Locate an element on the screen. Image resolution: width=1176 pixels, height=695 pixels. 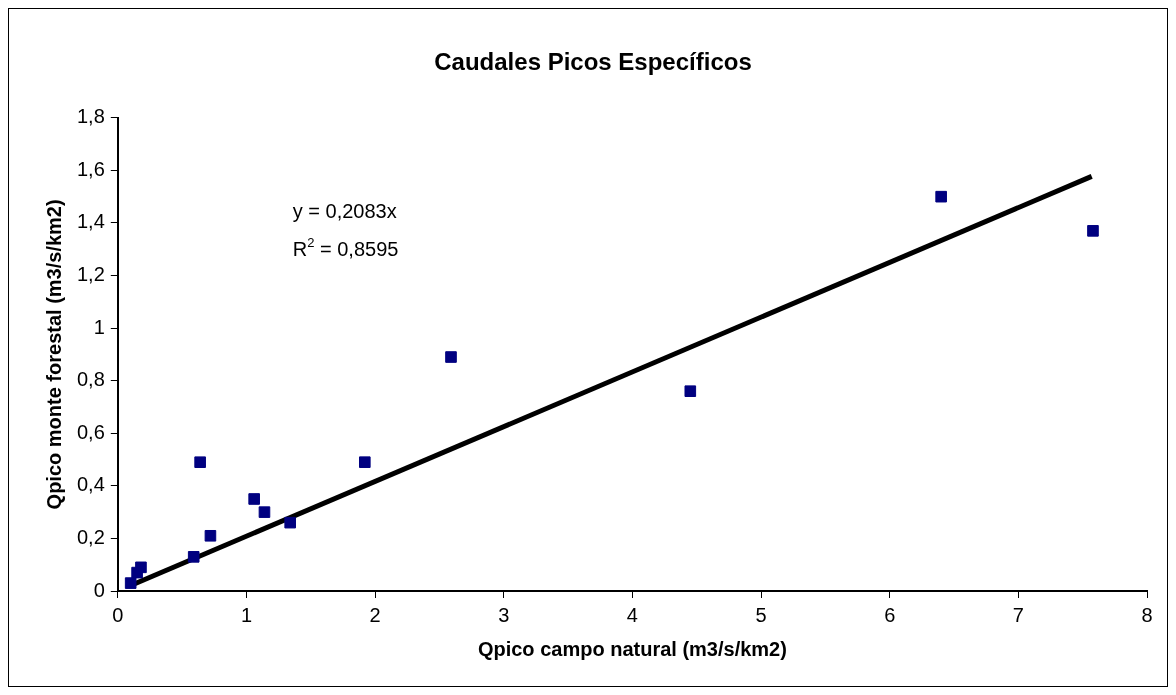
x-tick-label: 5 is located at coordinates (761, 614).